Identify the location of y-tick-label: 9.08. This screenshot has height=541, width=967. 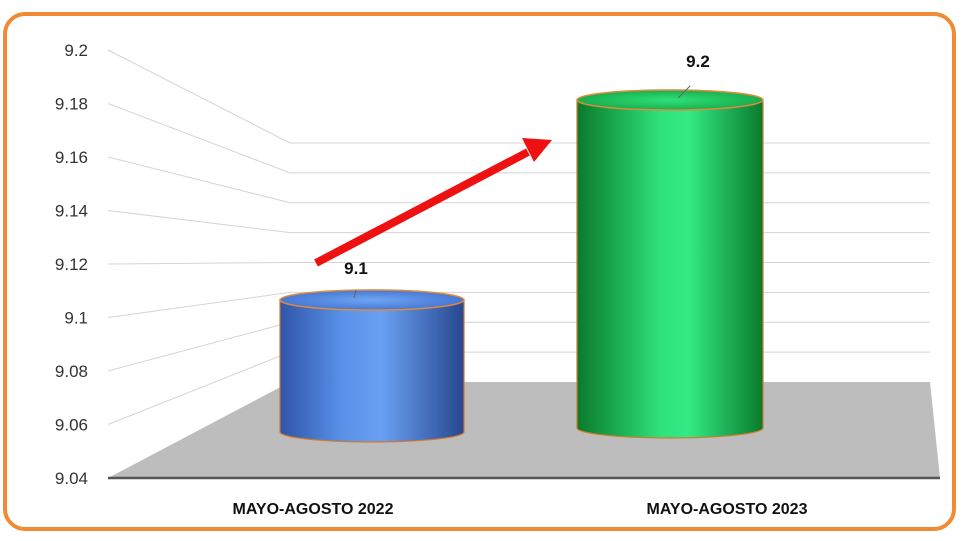
(71, 371).